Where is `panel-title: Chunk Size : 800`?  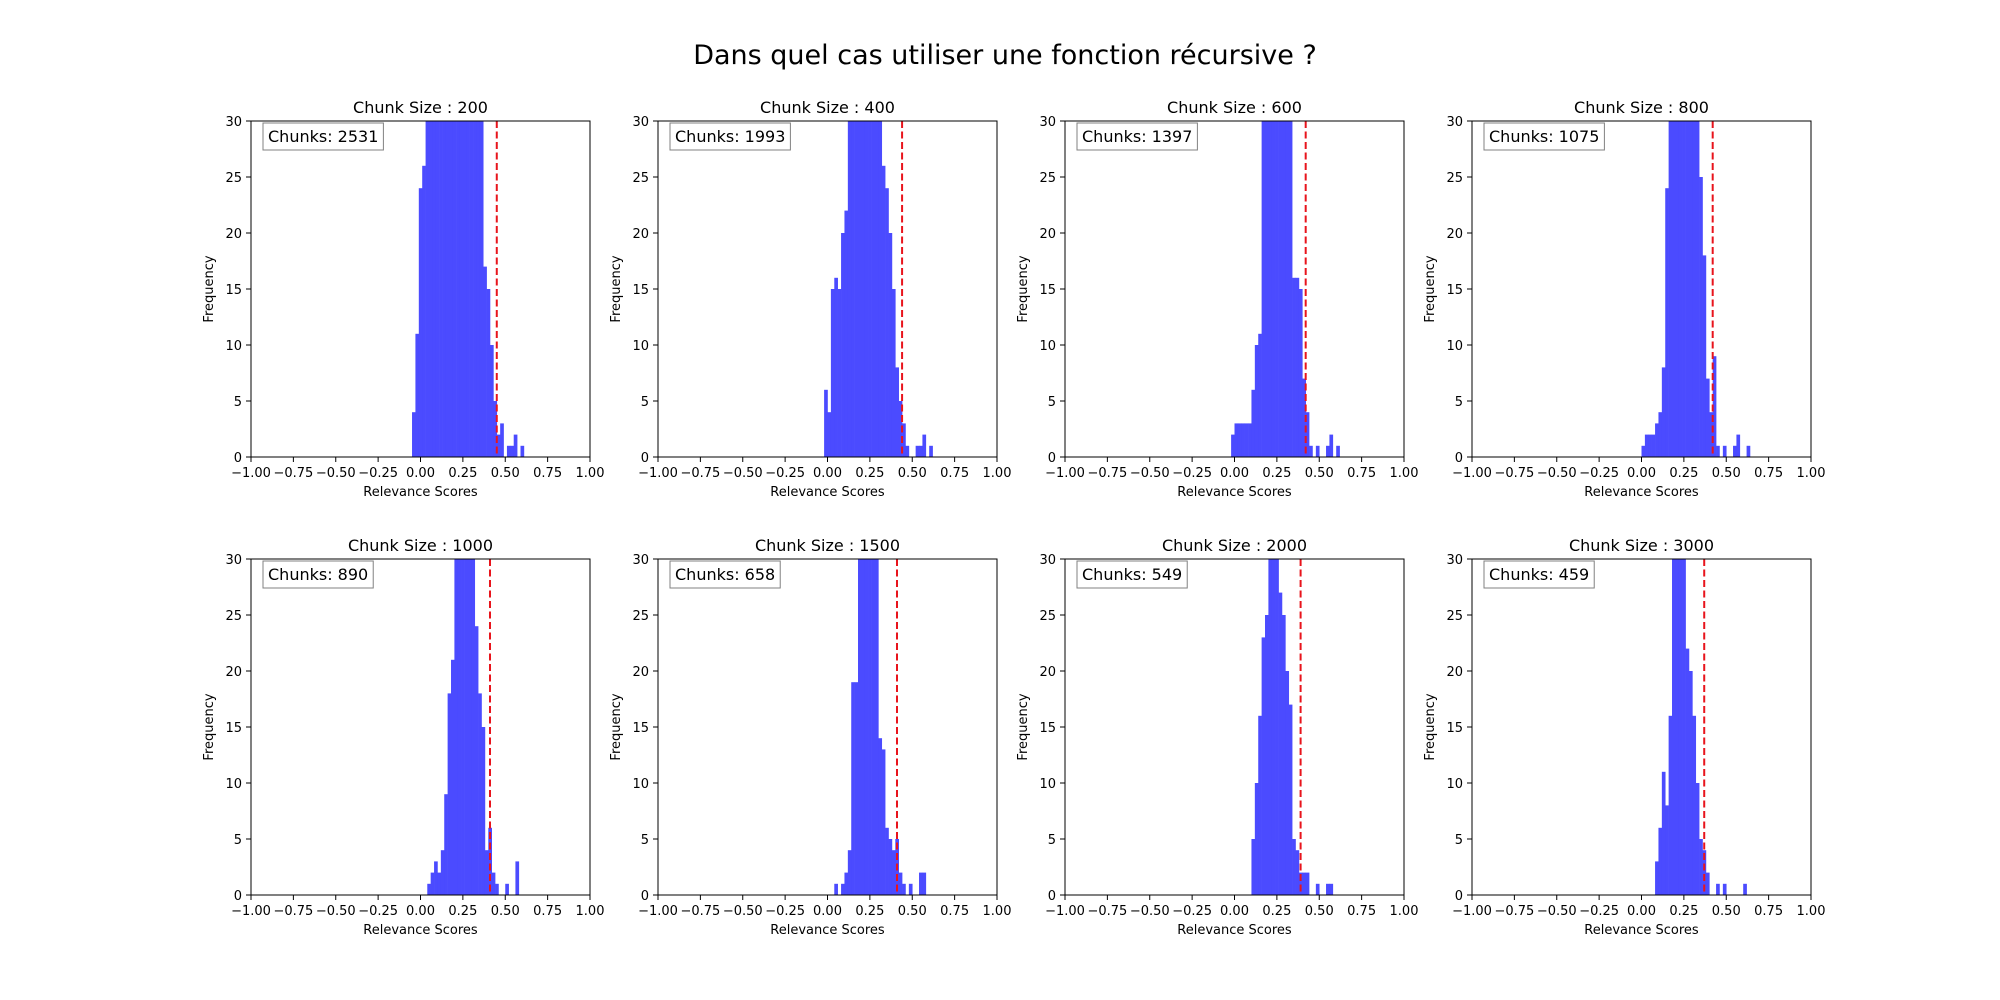 panel-title: Chunk Size : 800 is located at coordinates (1641, 107).